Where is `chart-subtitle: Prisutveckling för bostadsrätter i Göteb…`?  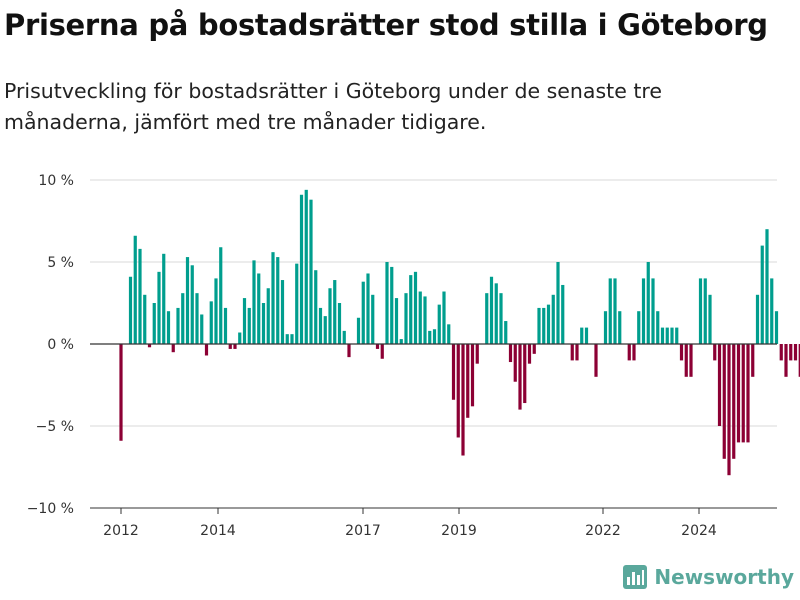 chart-subtitle: Prisutveckling för bostadsrätter i Göteb… is located at coordinates (333, 106).